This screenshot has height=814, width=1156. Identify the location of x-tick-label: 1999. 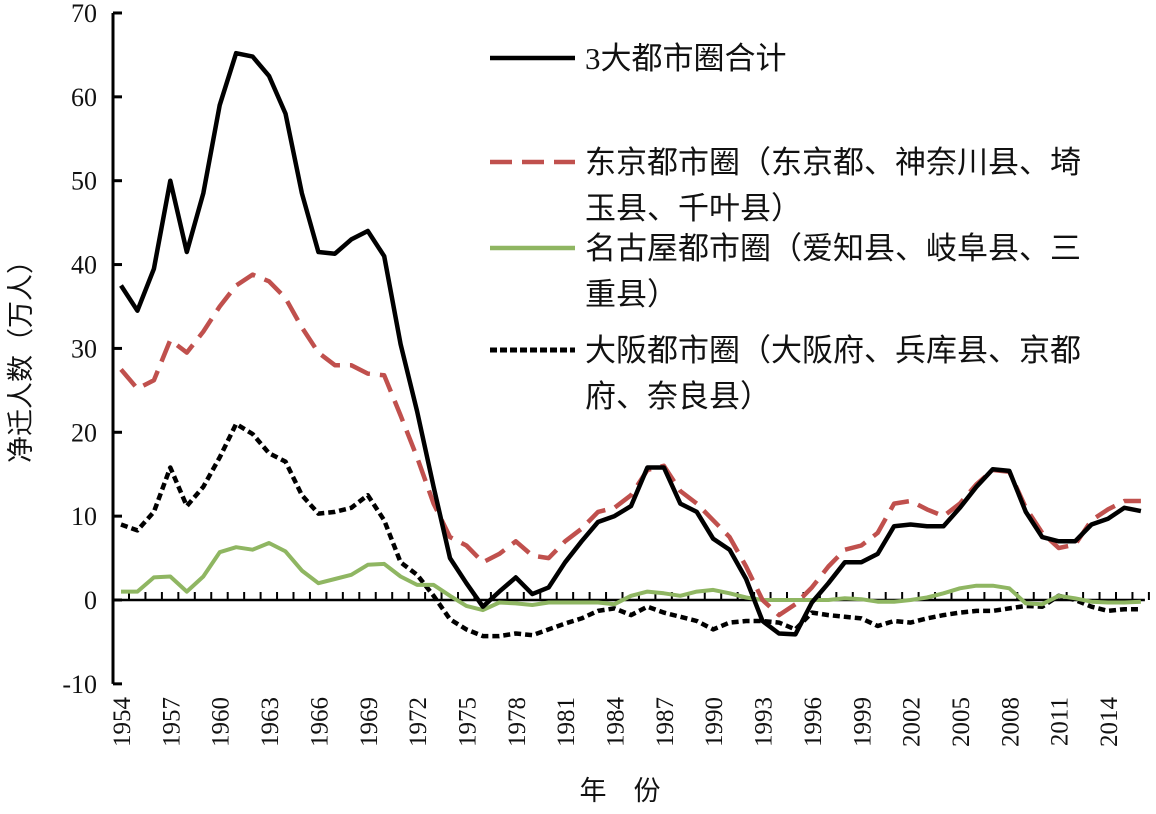
(862, 722).